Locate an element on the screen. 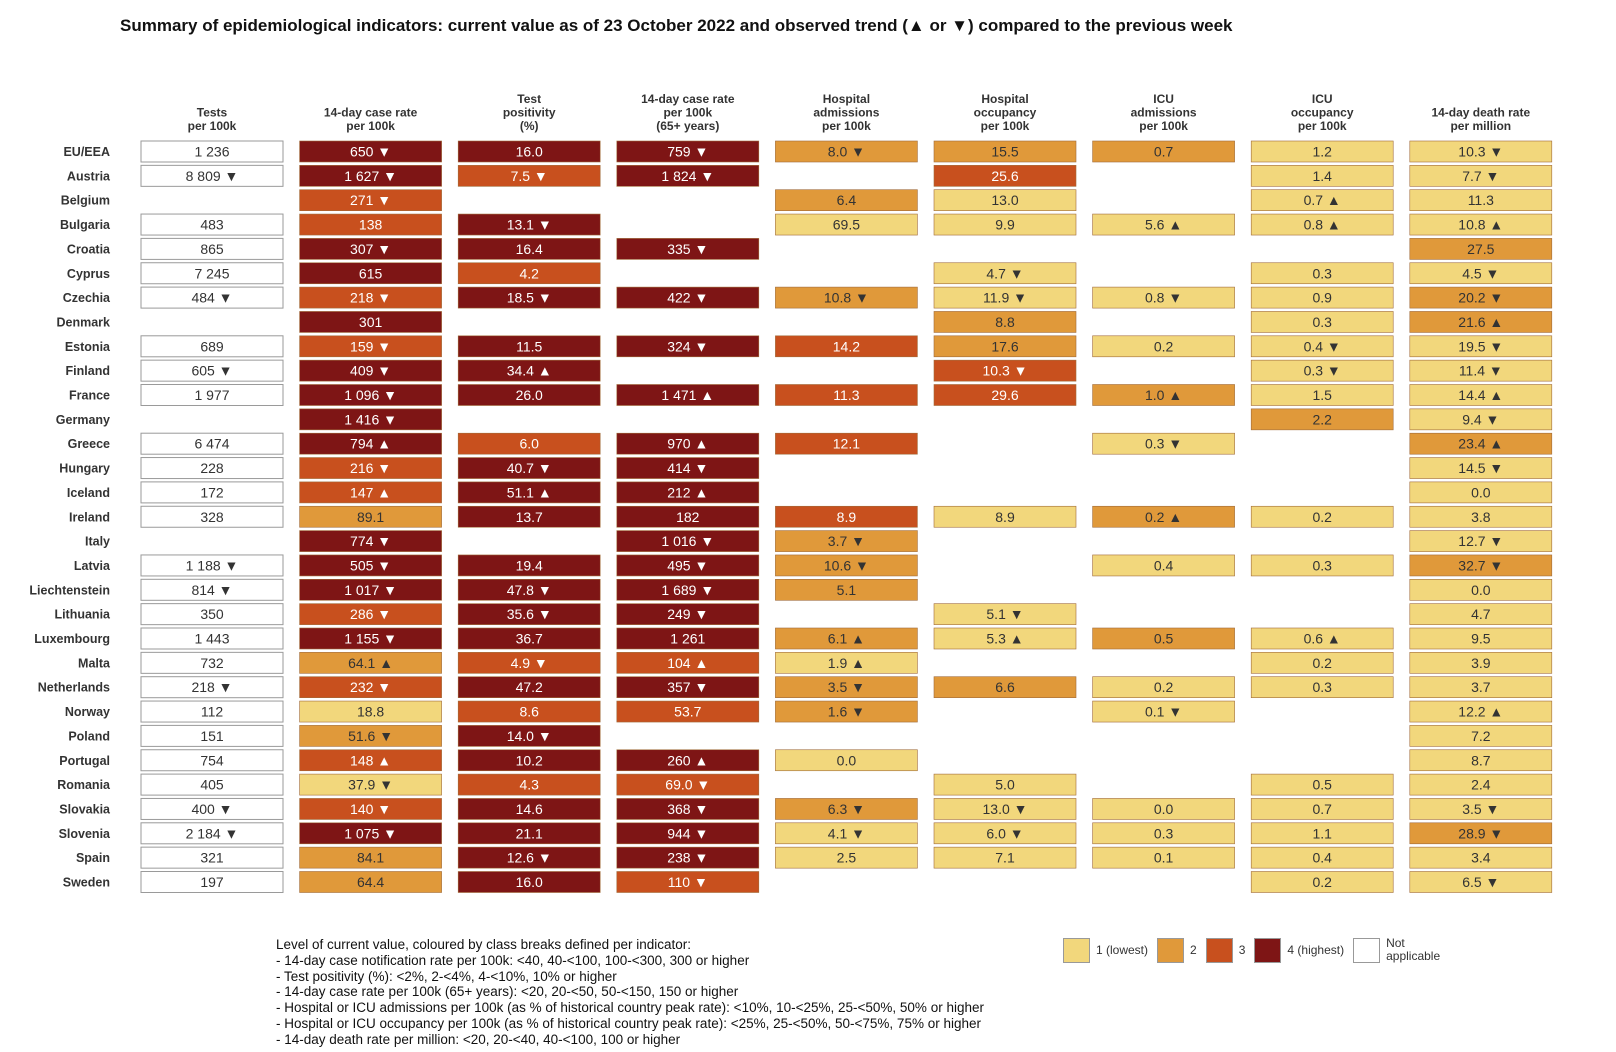 Image resolution: width=1616 pixels, height=1052 pixels. cell-value: 10.3 ▼ is located at coordinates (1480, 152).